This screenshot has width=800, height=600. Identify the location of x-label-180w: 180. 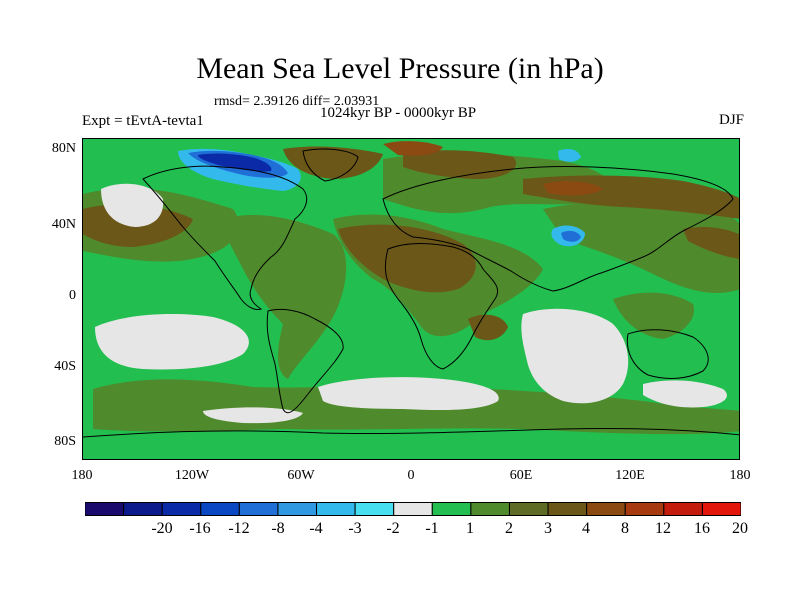
(82, 475).